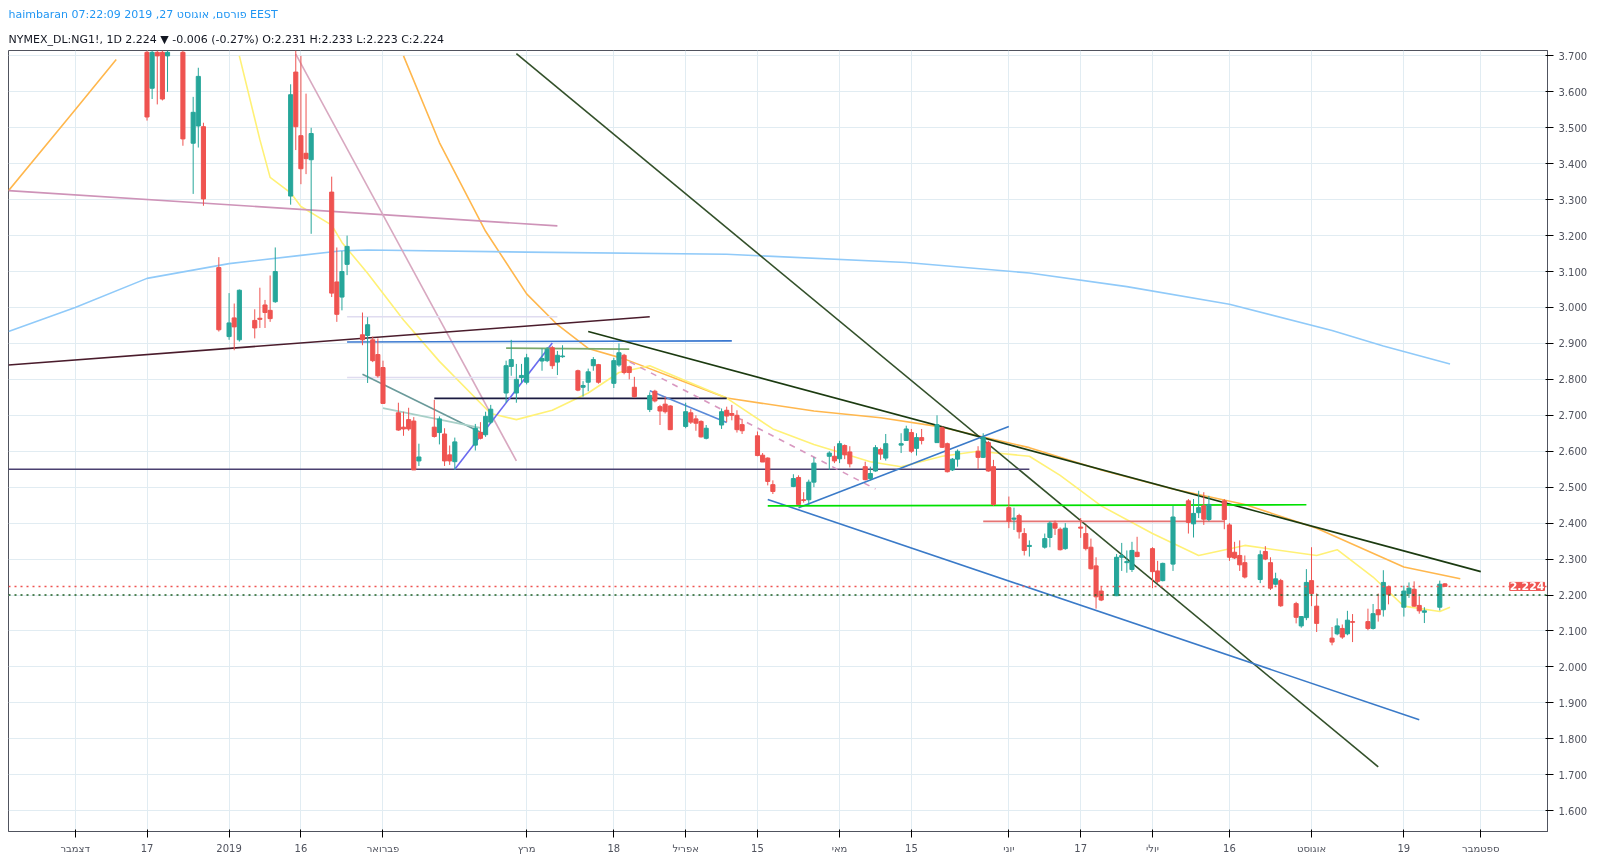 This screenshot has width=1597, height=868. What do you see at coordinates (1573, 92) in the screenshot?
I see `y-tick-label: 3.600` at bounding box center [1573, 92].